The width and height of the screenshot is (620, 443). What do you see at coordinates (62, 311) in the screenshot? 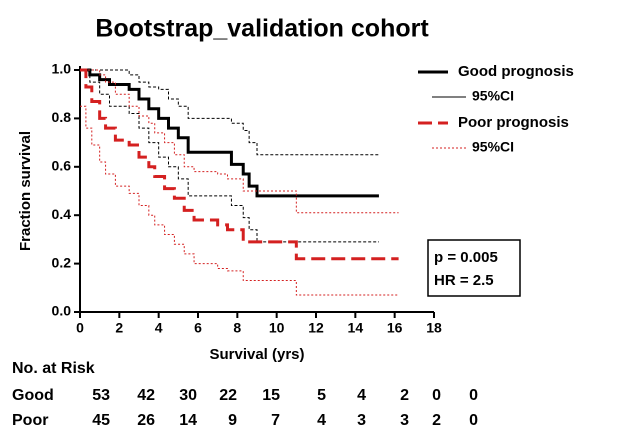
I see `y-tick-label: 0.0` at bounding box center [62, 311].